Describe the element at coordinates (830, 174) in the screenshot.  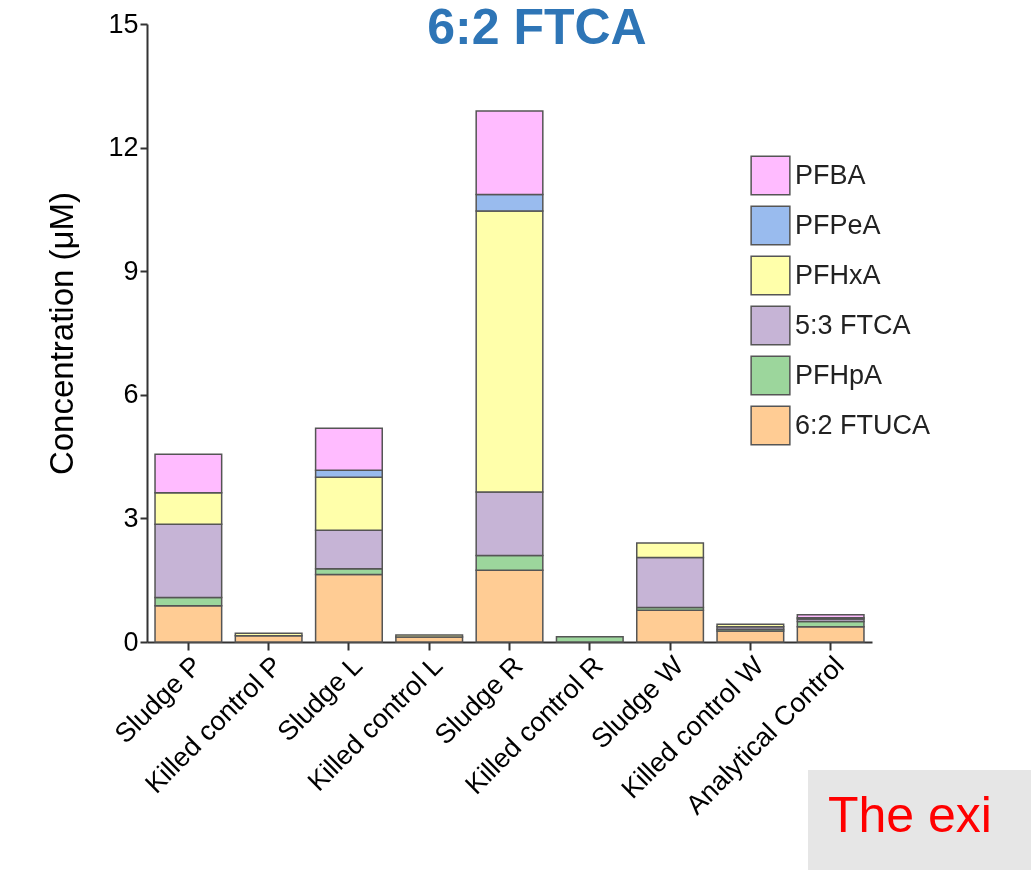
I see `legend-label: PFBA` at that location.